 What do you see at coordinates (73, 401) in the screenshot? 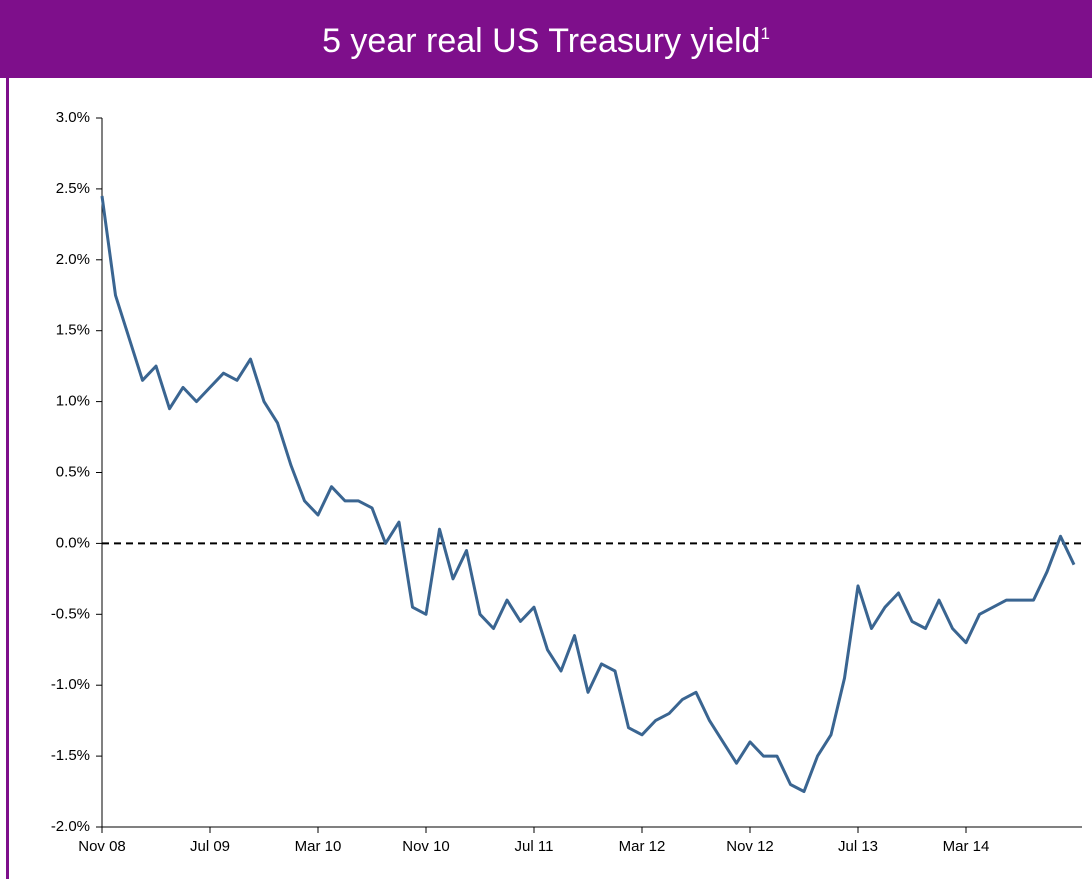
I see `y-tick-label: 1.0%` at bounding box center [73, 401].